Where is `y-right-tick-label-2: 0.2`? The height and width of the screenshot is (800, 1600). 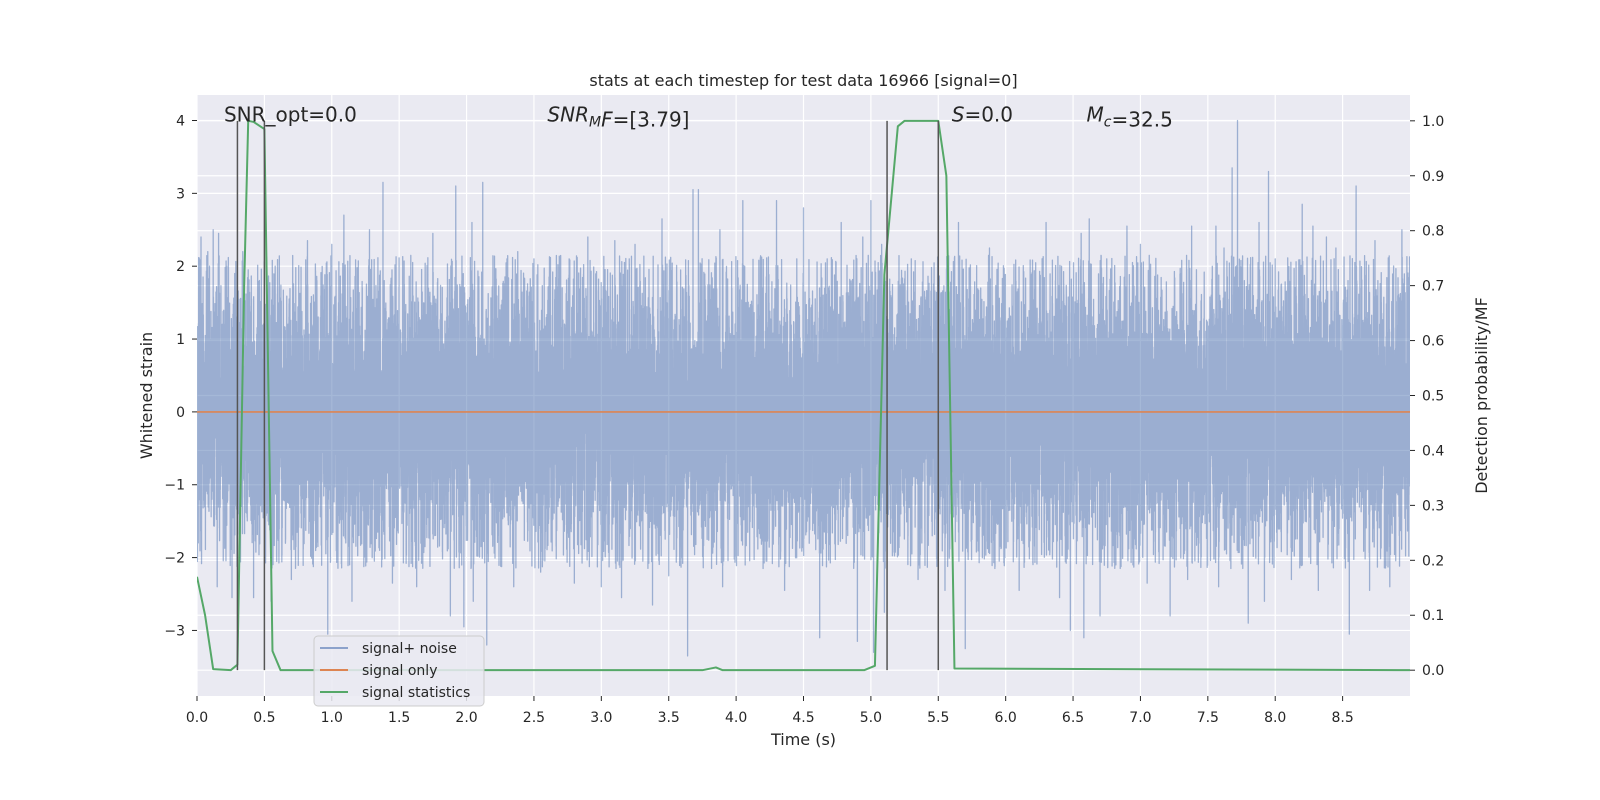 y-right-tick-label-2: 0.2 is located at coordinates (1433, 561).